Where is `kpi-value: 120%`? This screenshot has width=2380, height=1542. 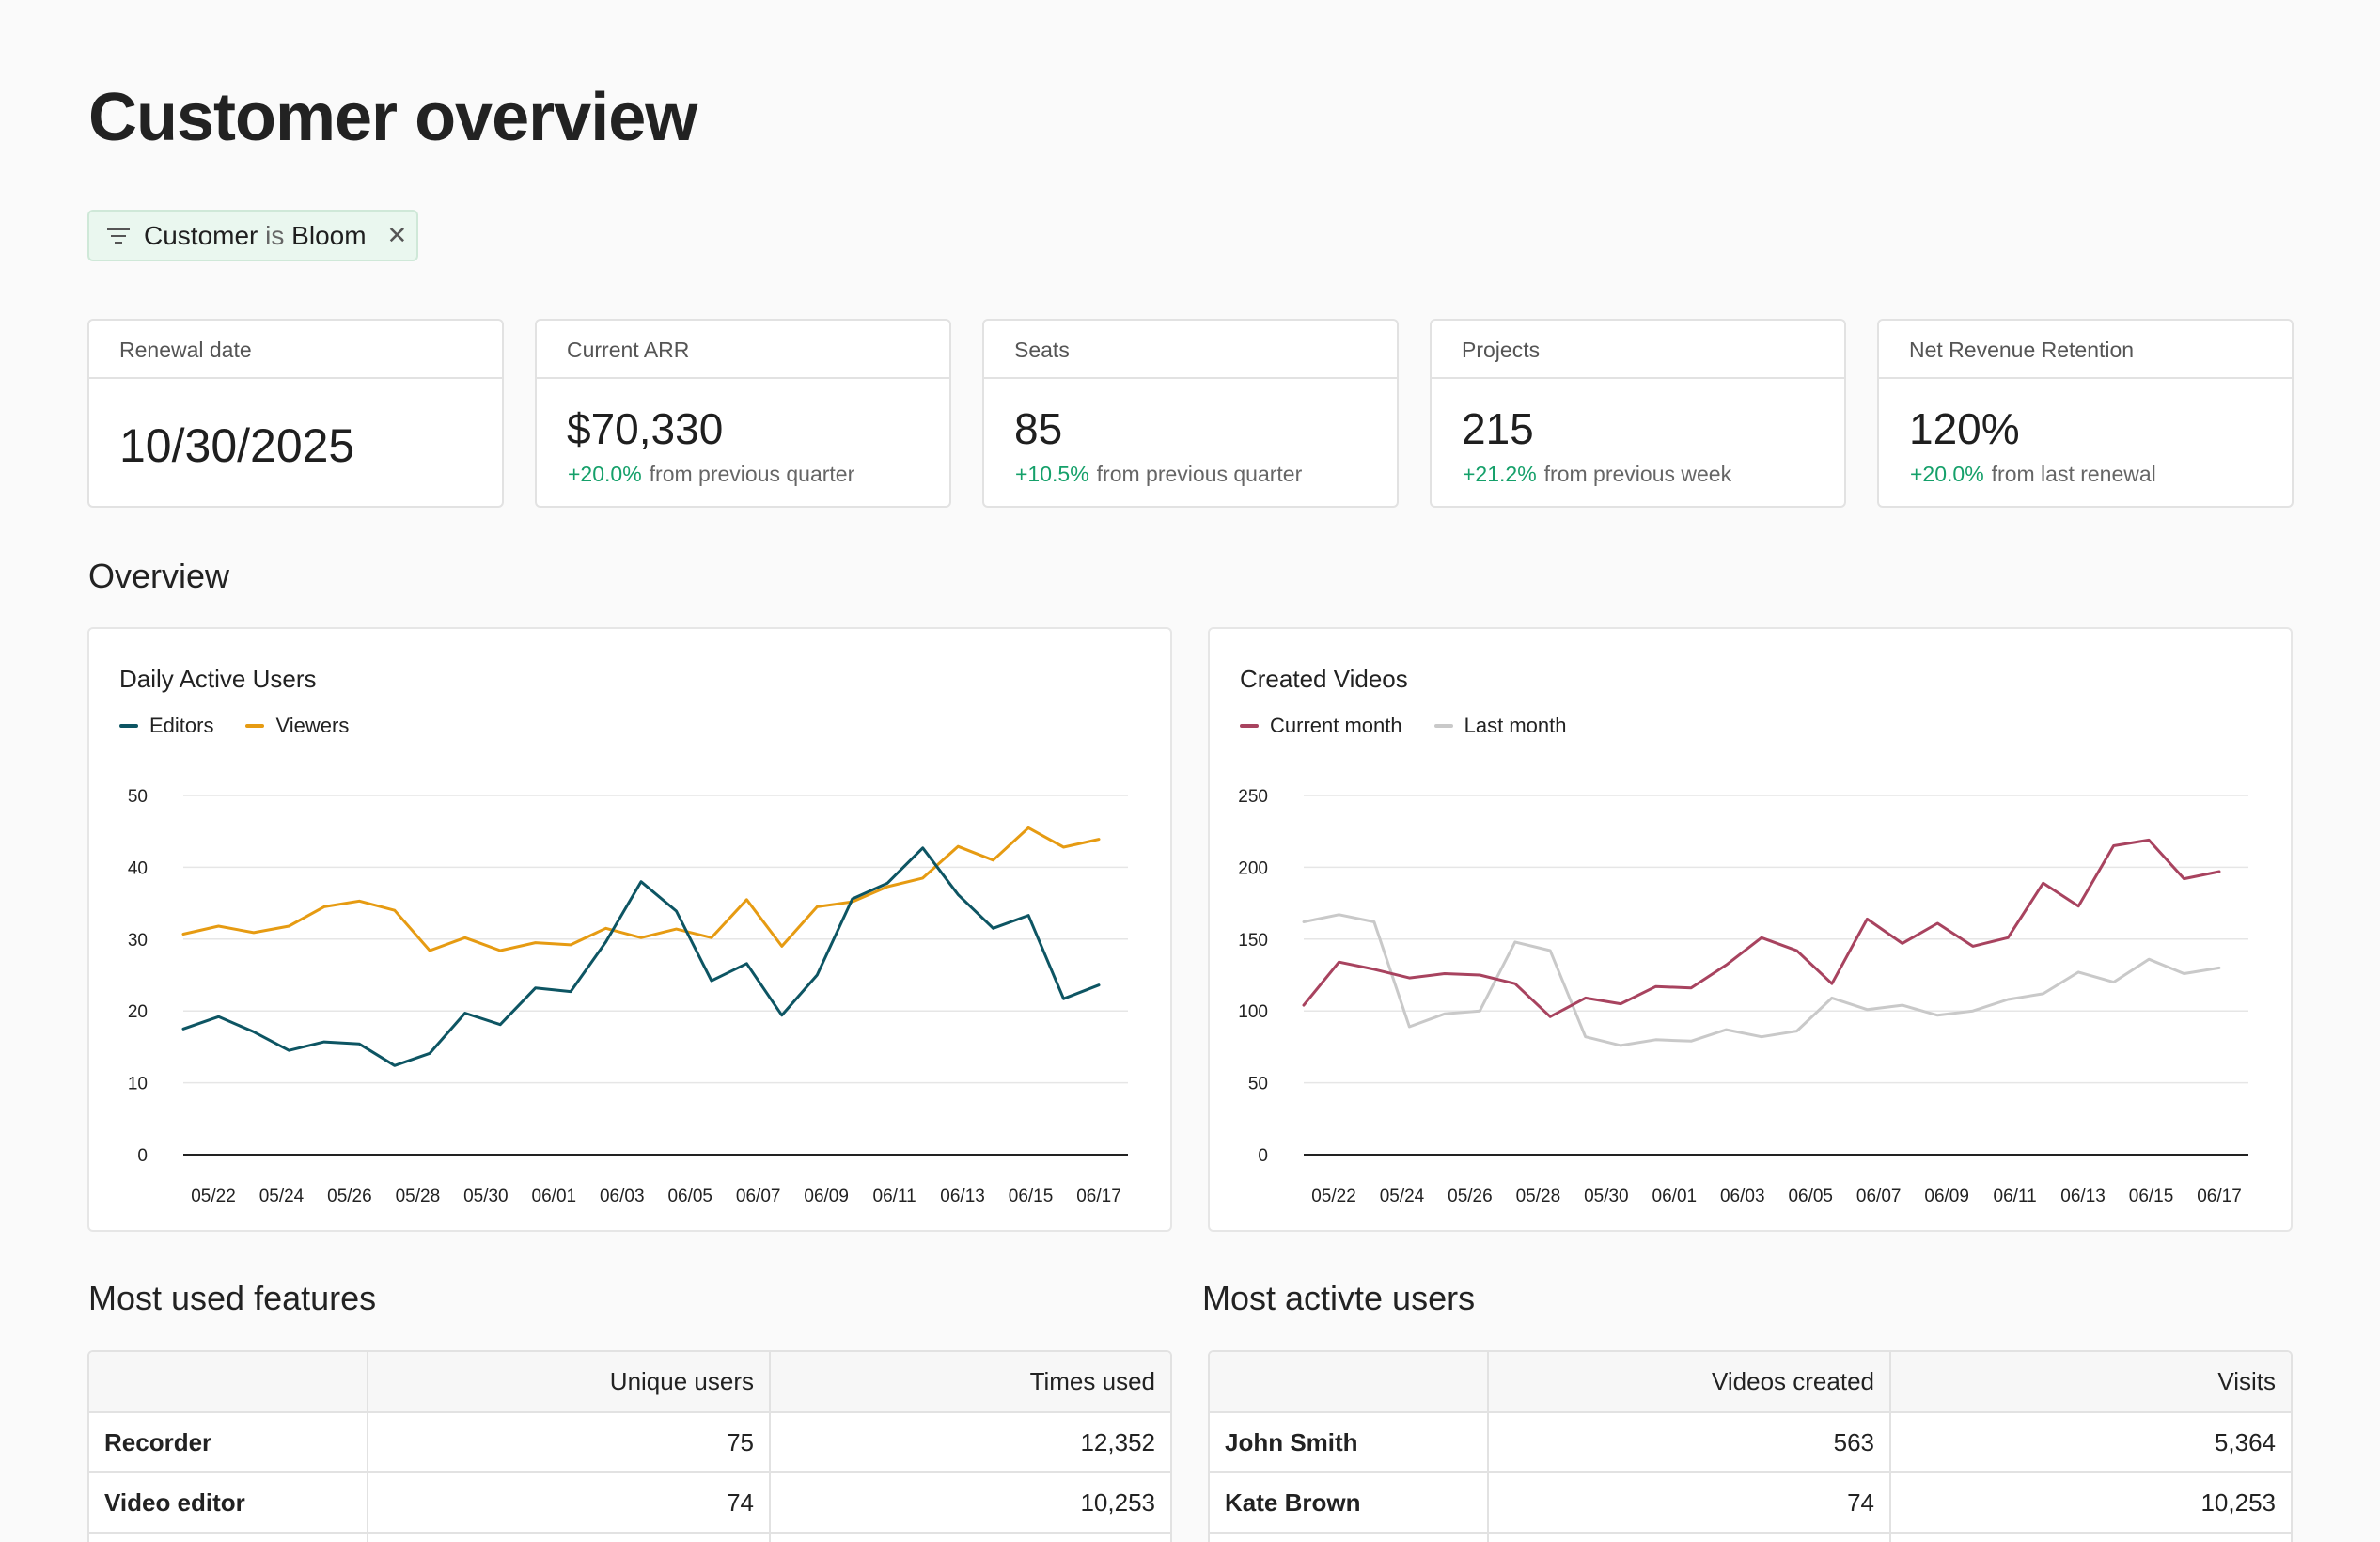
kpi-value: 120% is located at coordinates (1964, 428).